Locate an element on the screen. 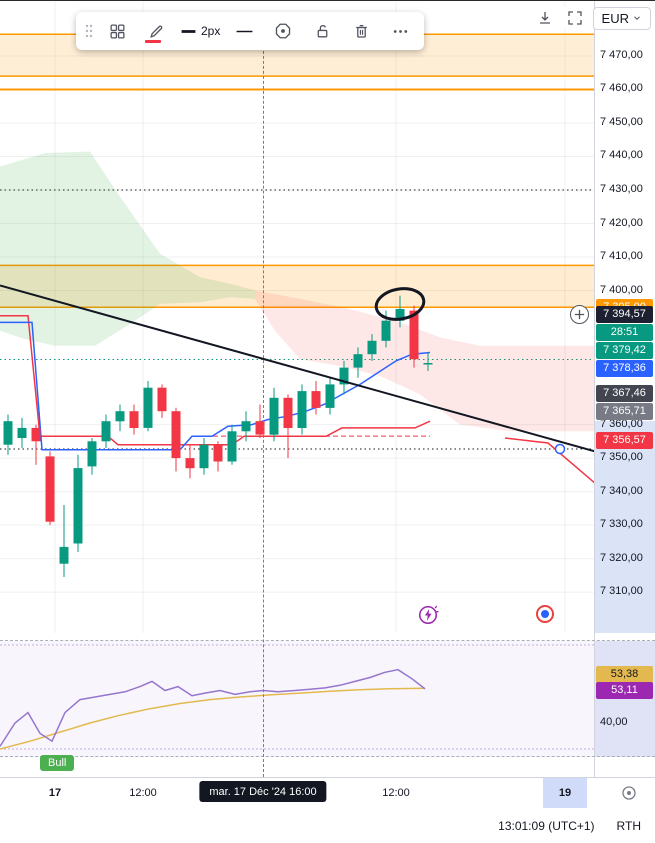 This screenshot has height=843, width=655. currency-label: EUR is located at coordinates (615, 18).